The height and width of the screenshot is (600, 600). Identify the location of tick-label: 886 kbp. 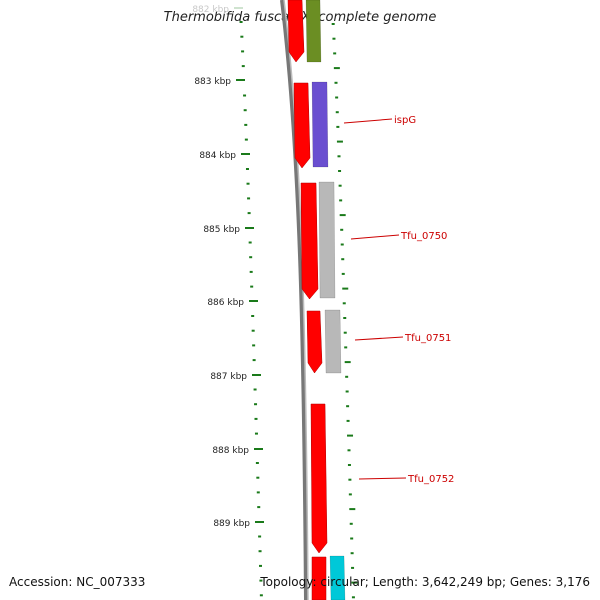
(225, 303).